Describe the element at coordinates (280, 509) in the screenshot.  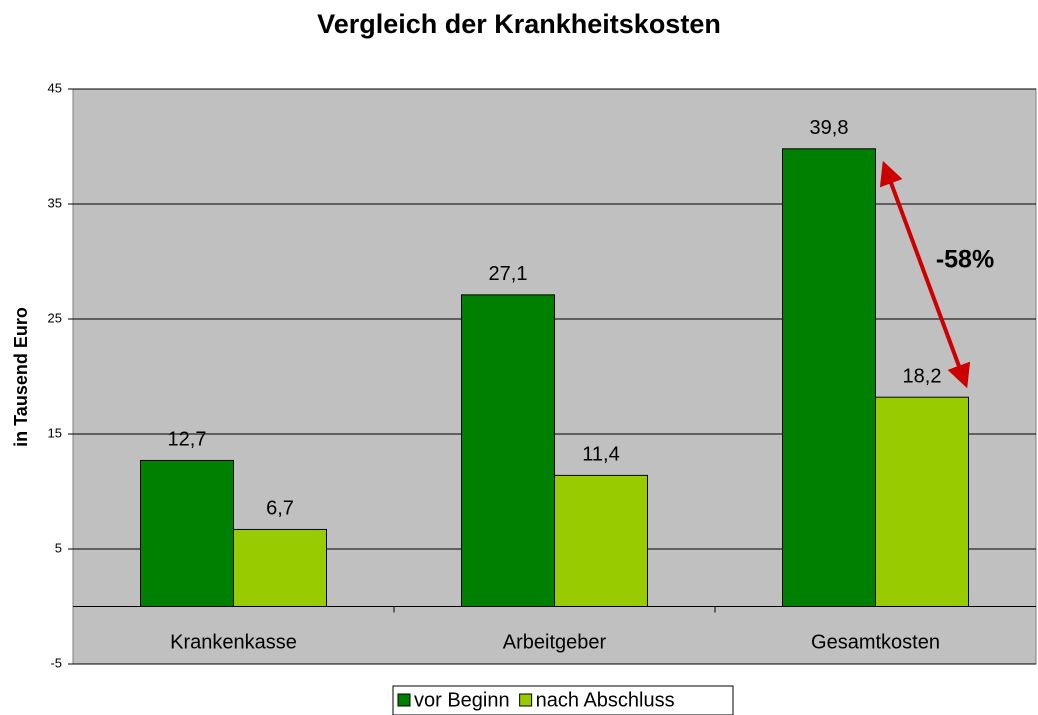
I see `value-label: 6,7` at that location.